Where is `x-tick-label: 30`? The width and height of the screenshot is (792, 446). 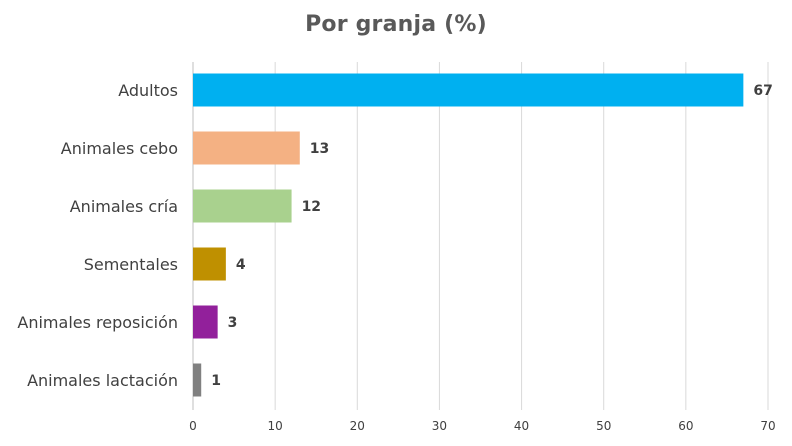
x-tick-label: 30 is located at coordinates (439, 426).